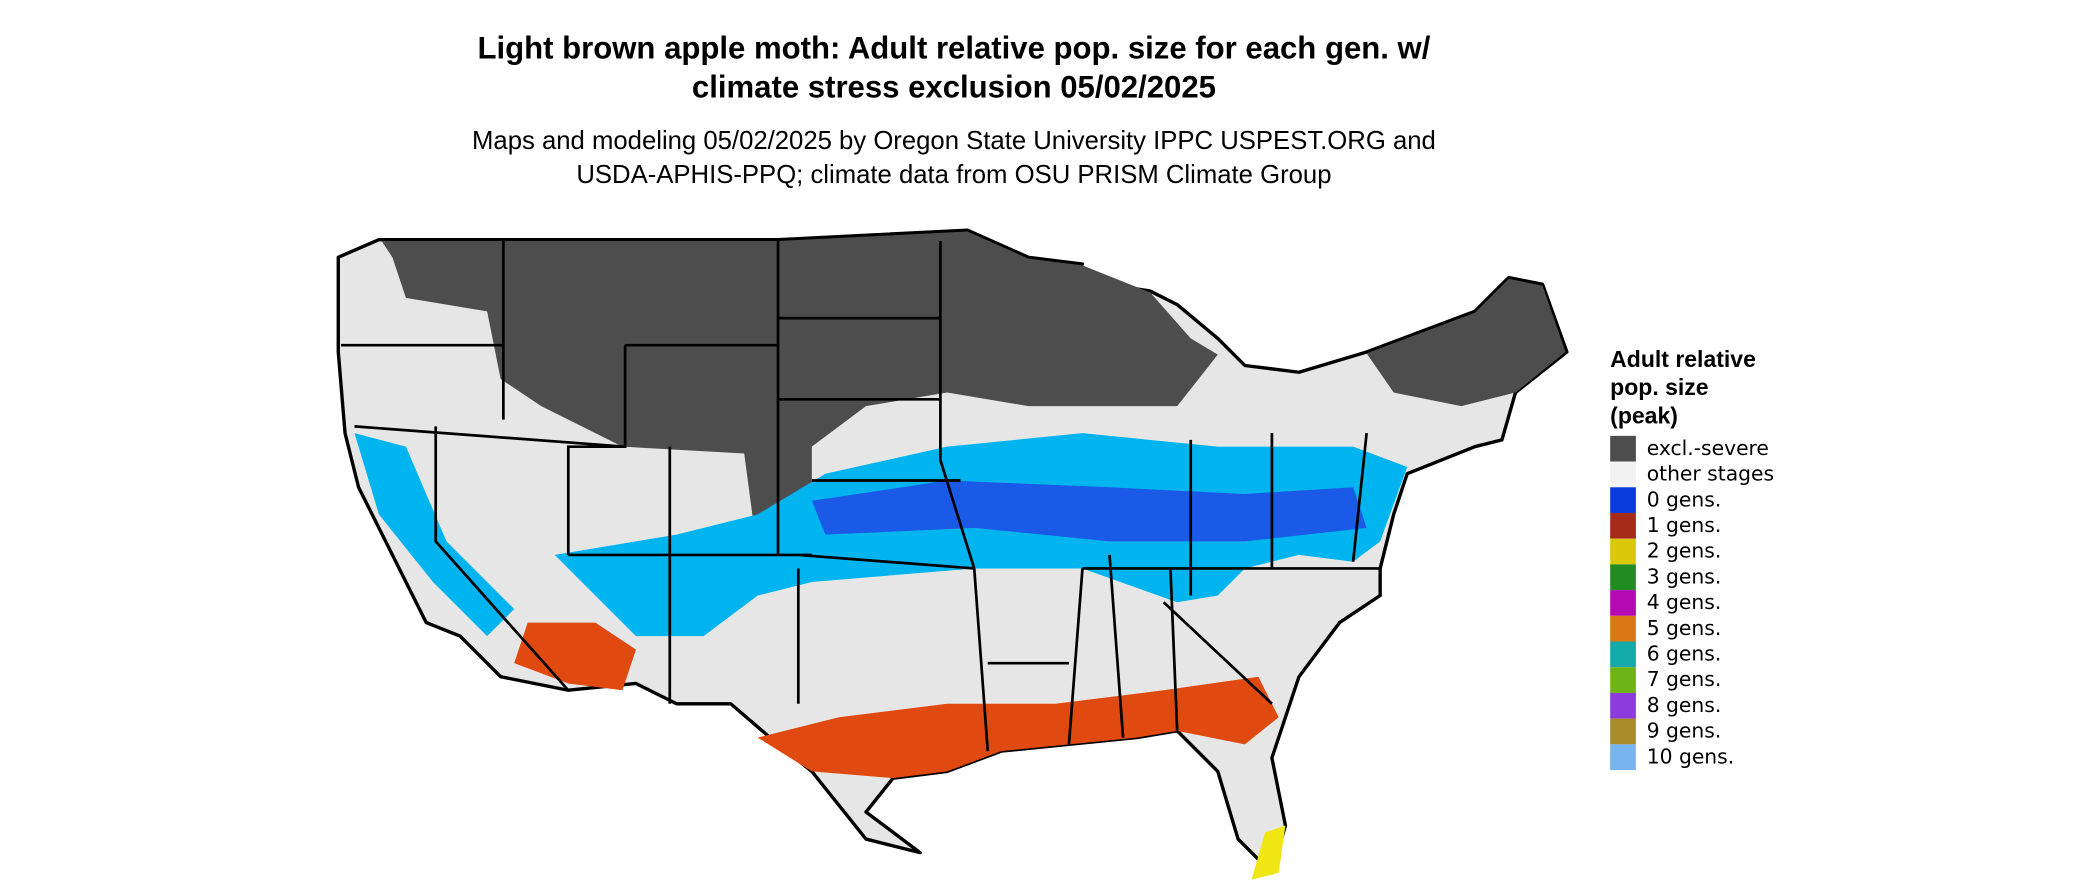  What do you see at coordinates (1684, 525) in the screenshot?
I see `legend-label: 1 gens.` at bounding box center [1684, 525].